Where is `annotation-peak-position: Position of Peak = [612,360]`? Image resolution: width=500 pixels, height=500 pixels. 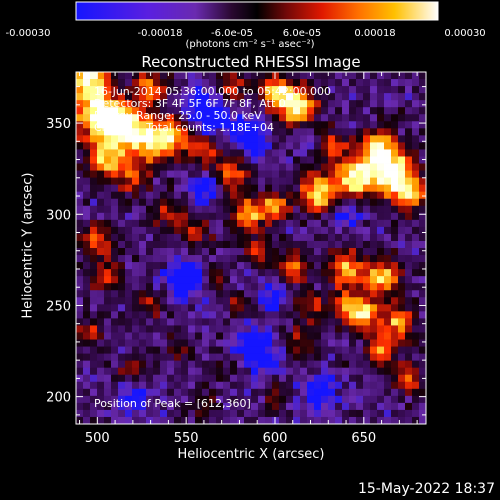 annotation-peak-position: Position of Peak = [612,360] is located at coordinates (172, 403).